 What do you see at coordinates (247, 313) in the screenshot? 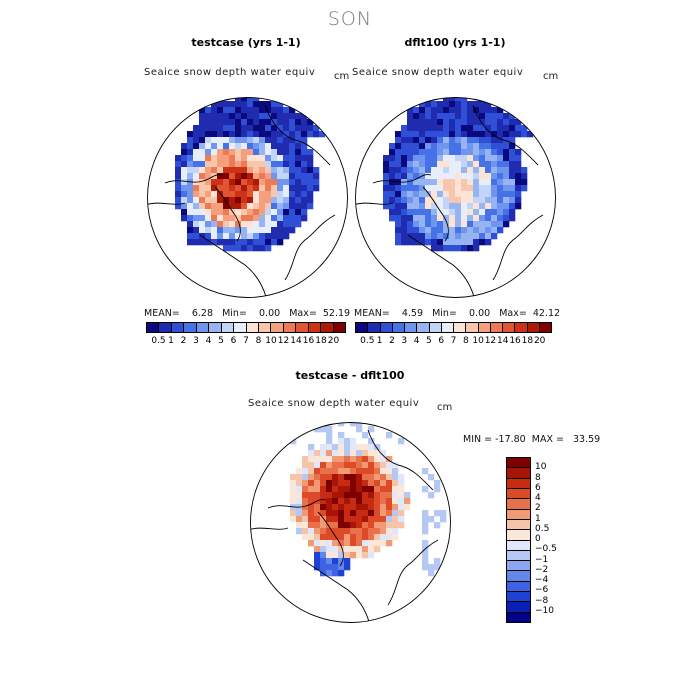
I see `panel1-stats: MEAN= 6.28 Min= 0.00 Max= 52.19` at bounding box center [247, 313].